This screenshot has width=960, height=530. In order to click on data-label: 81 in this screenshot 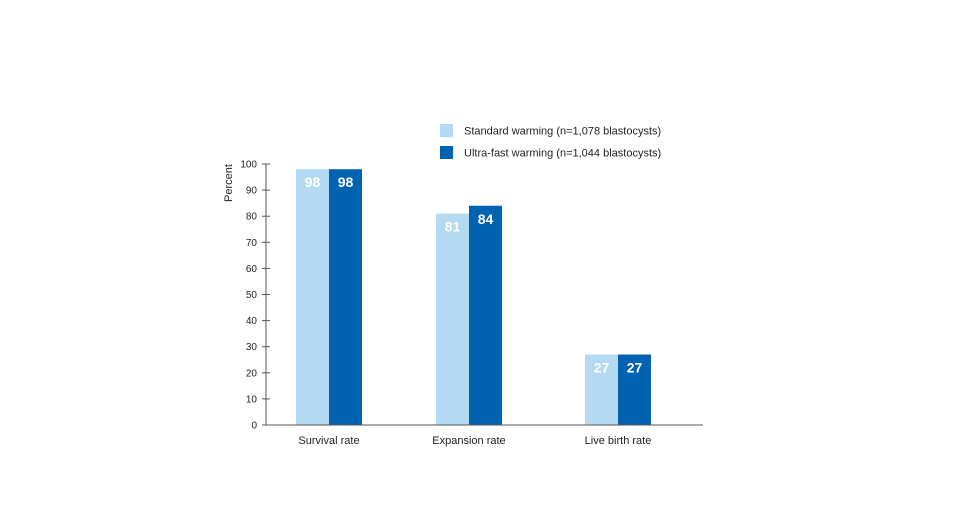, I will do `click(453, 227)`.